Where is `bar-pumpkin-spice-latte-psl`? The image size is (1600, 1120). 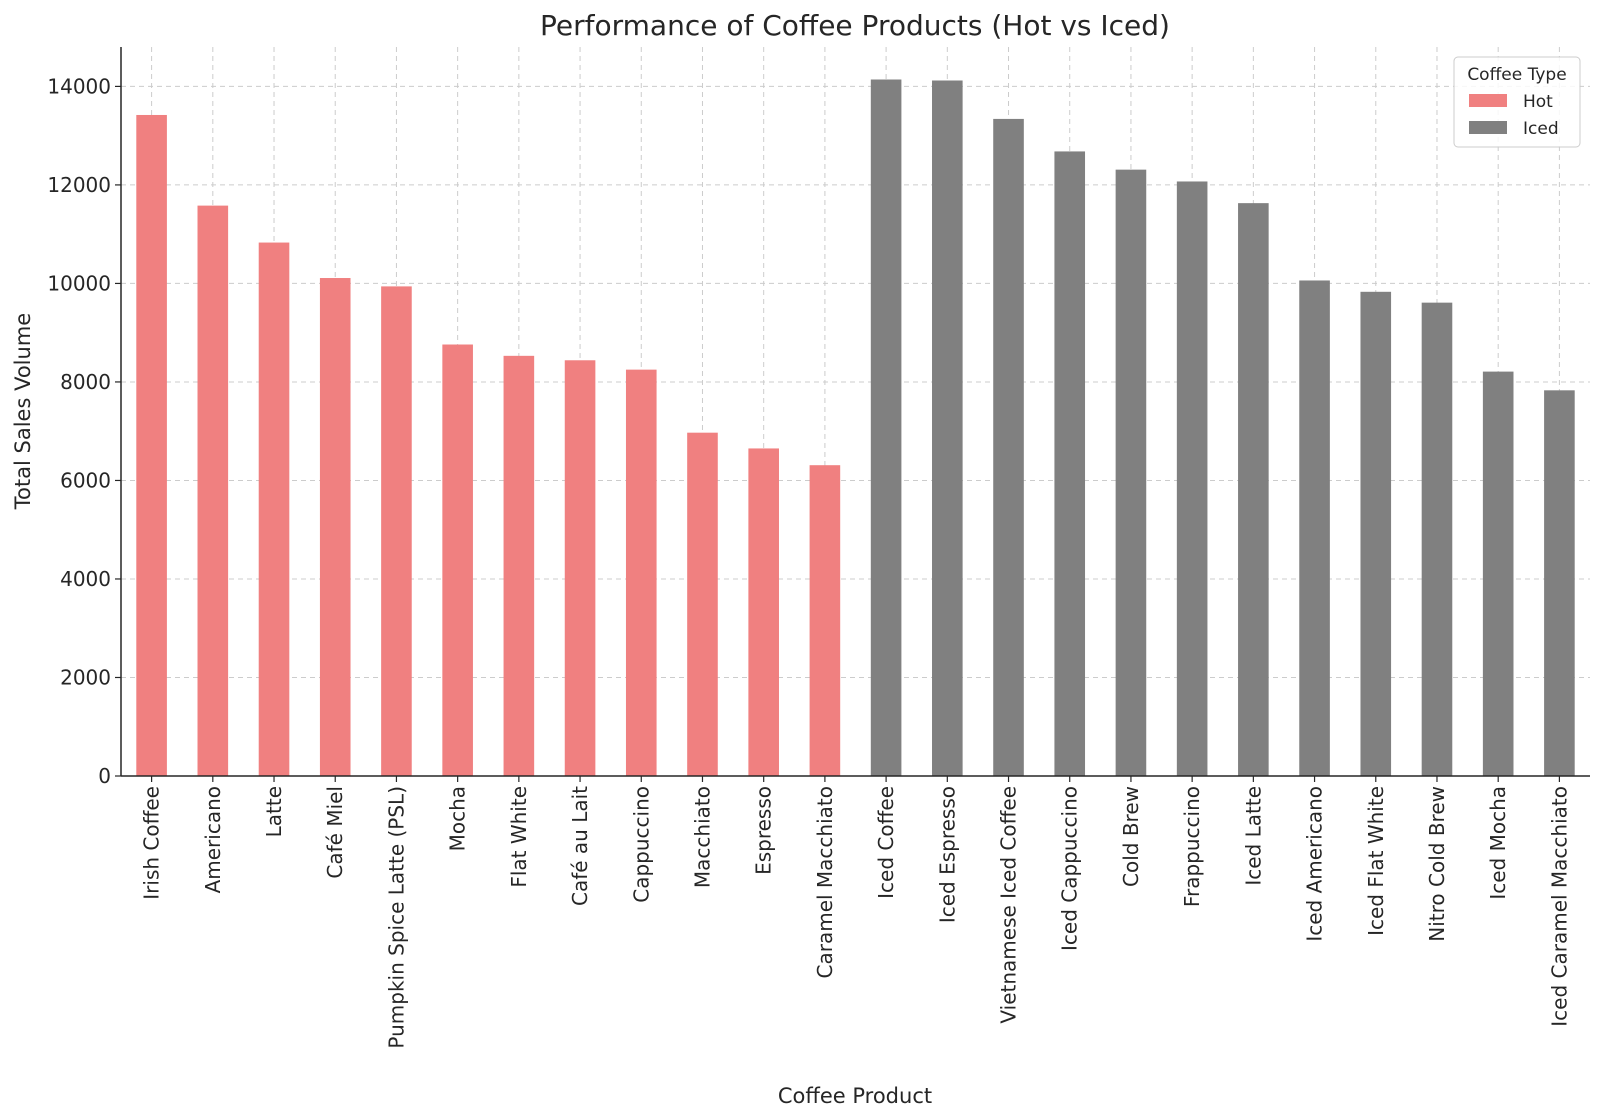 bar-pumpkin-spice-latte-psl is located at coordinates (396, 531).